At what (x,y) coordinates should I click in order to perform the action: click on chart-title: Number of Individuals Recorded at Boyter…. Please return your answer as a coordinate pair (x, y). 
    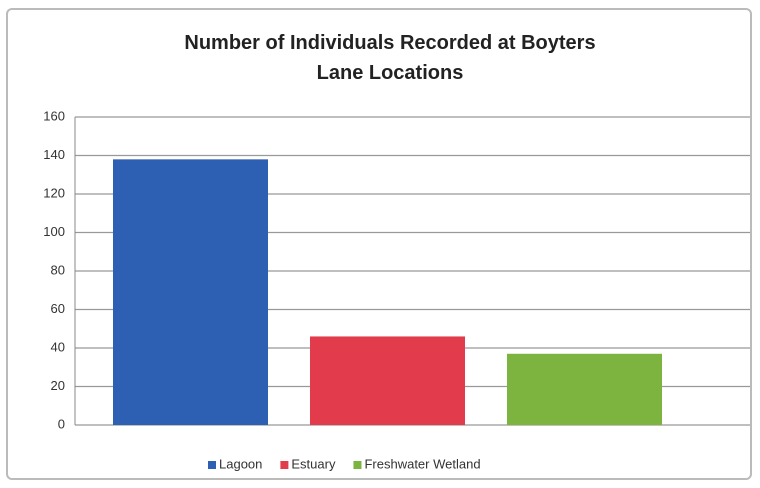
    Looking at the image, I should click on (390, 58).